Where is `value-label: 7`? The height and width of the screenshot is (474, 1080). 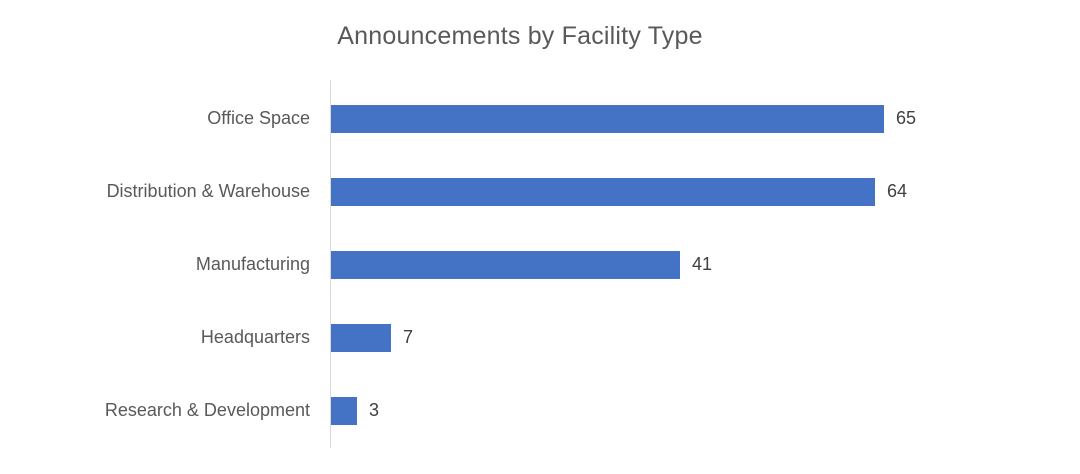 value-label: 7 is located at coordinates (408, 337).